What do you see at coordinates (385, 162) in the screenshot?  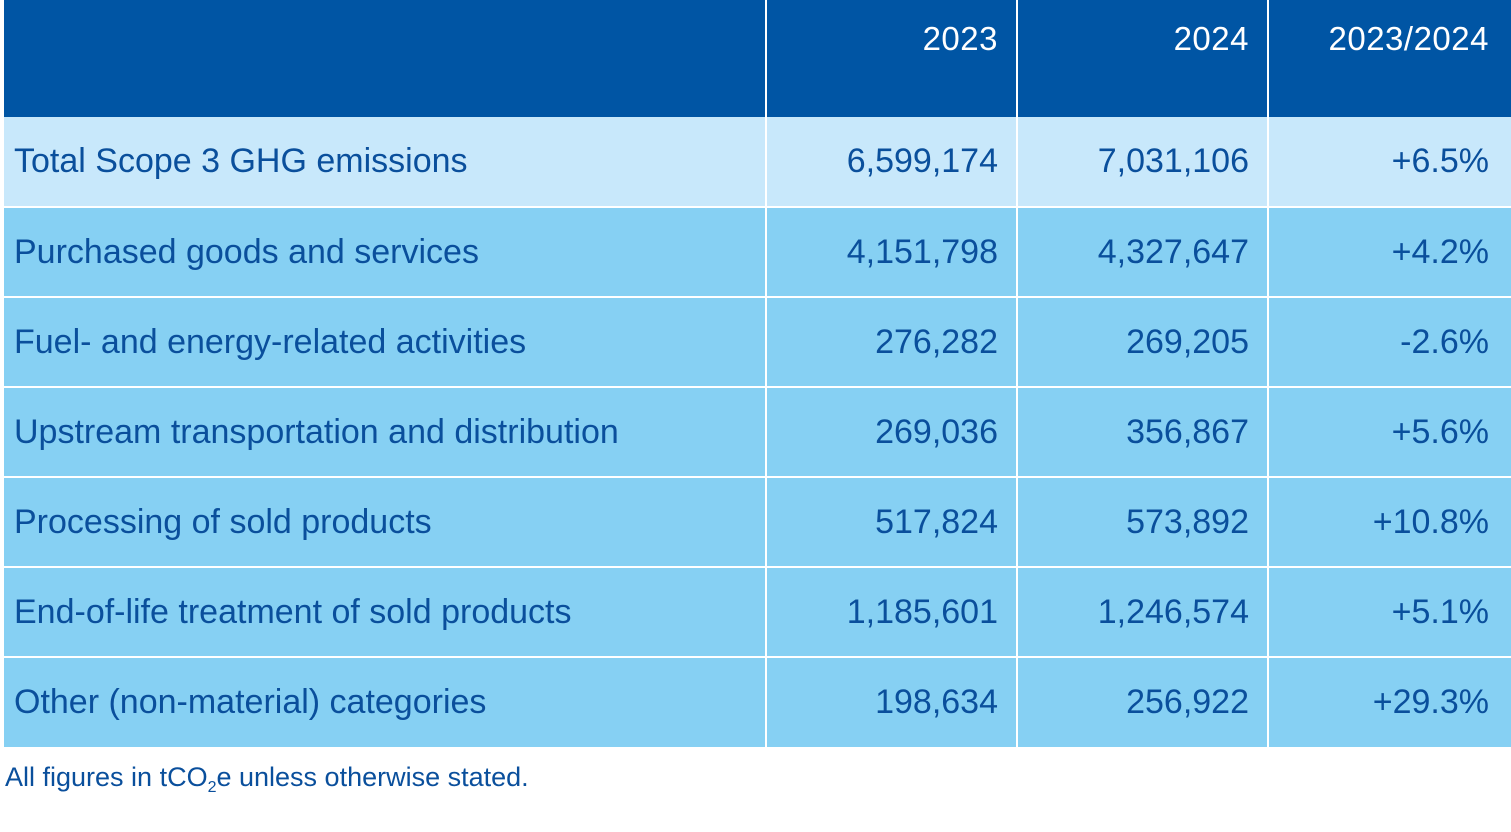 I see `row-label: Total Scope 3 GHG emissions` at bounding box center [385, 162].